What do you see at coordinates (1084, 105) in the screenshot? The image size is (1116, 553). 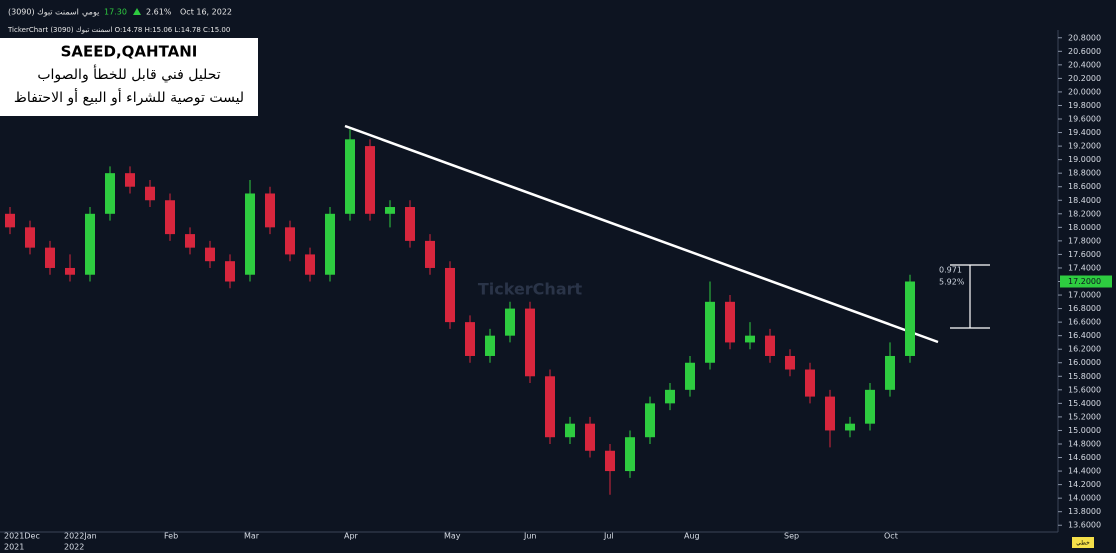 I see `y-tick-label: 19.8000` at bounding box center [1084, 105].